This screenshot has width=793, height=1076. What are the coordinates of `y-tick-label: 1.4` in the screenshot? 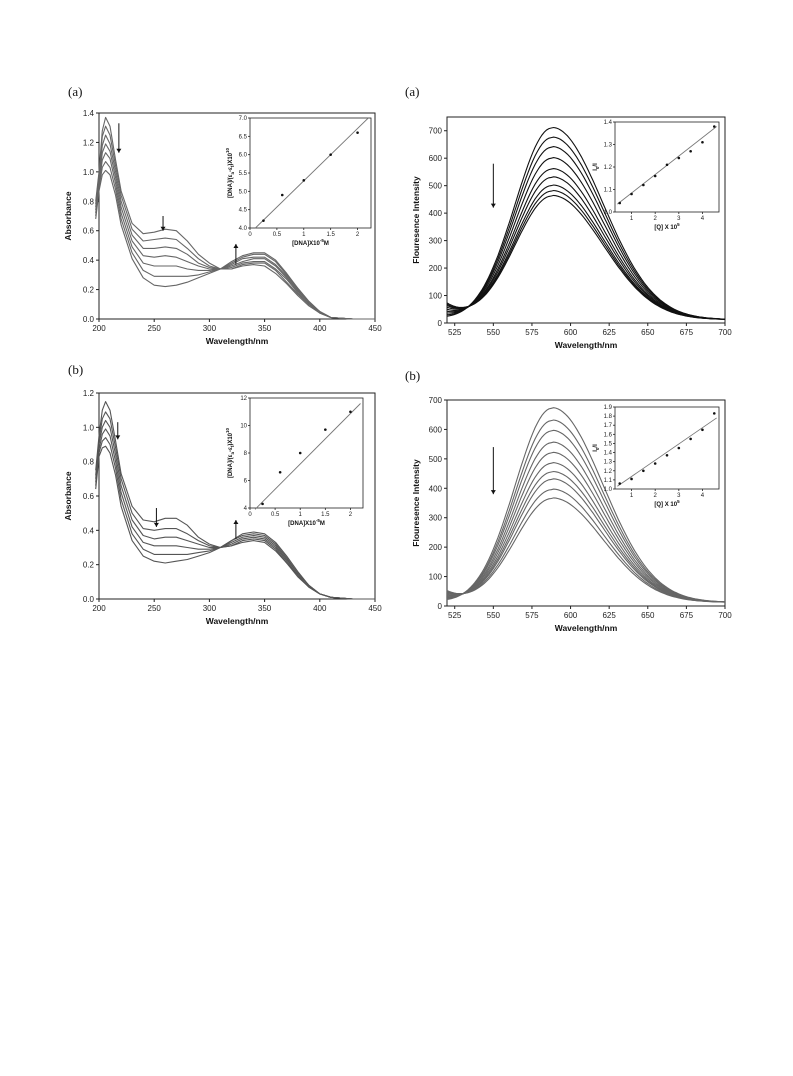 It's located at (89, 113).